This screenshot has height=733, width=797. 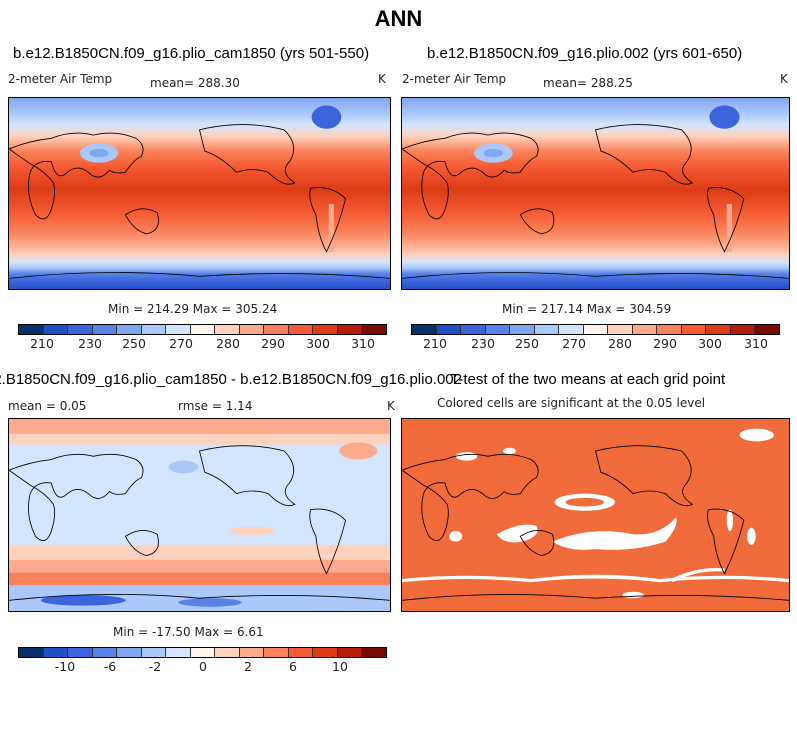 I want to click on cbar-tick: 2, so click(x=248, y=666).